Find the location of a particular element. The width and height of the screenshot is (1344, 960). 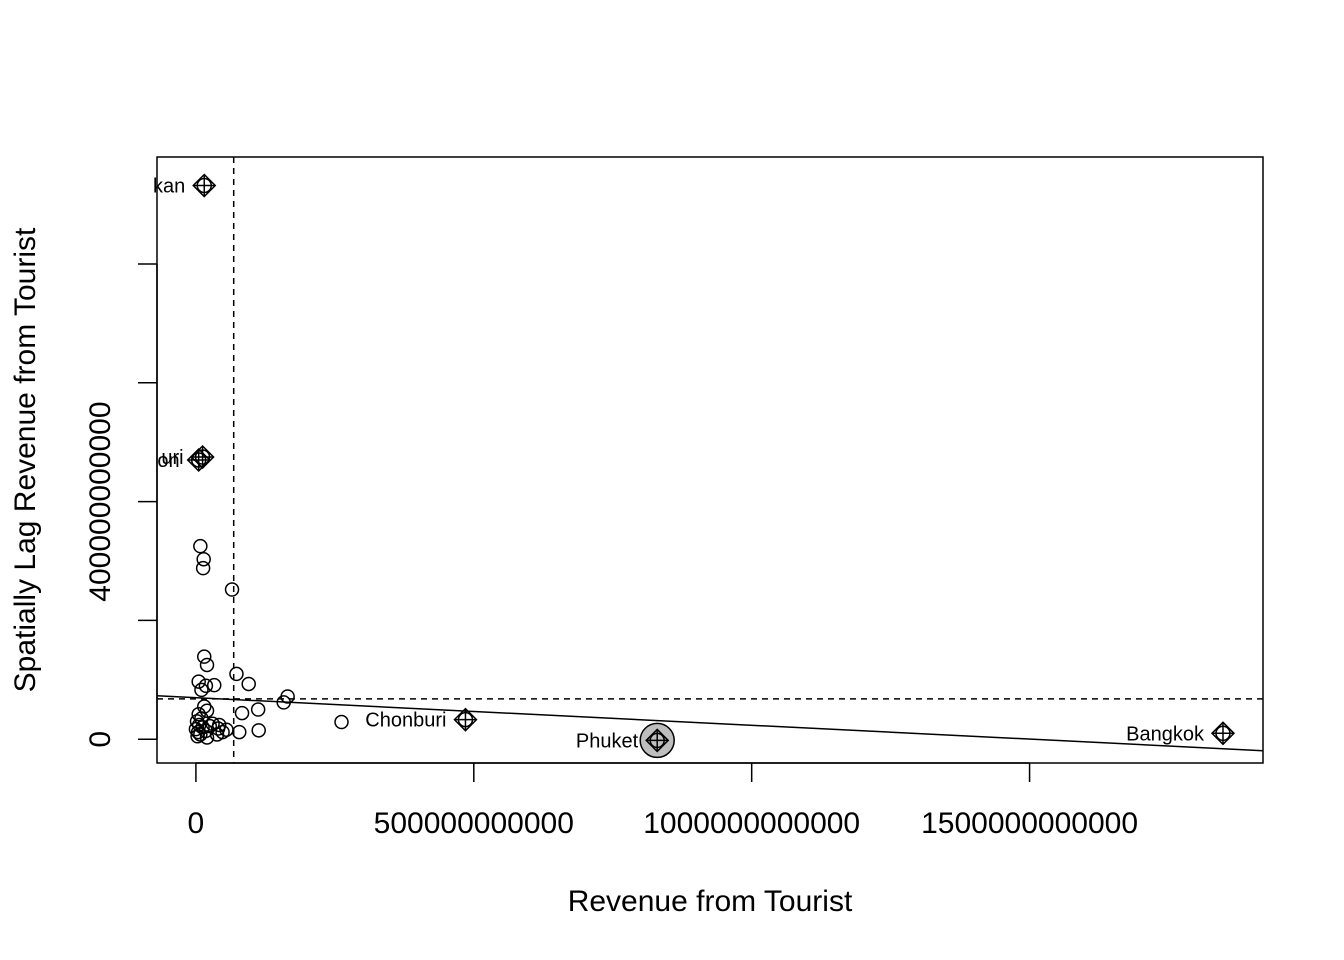

y-tick-label: 400000000000 is located at coordinates (100, 501).